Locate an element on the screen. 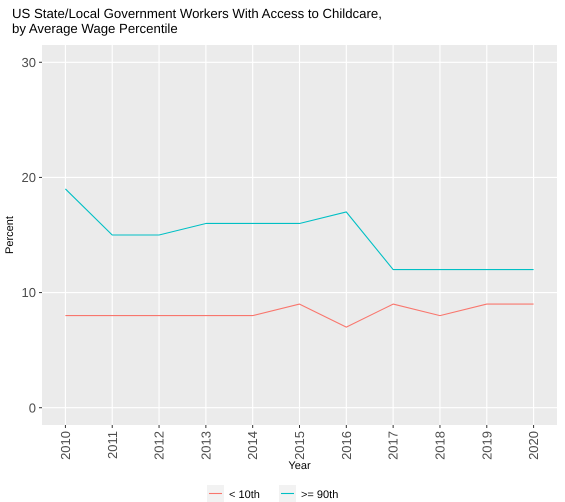 This screenshot has width=565, height=502. y-tick-label: 30 is located at coordinates (29, 62).